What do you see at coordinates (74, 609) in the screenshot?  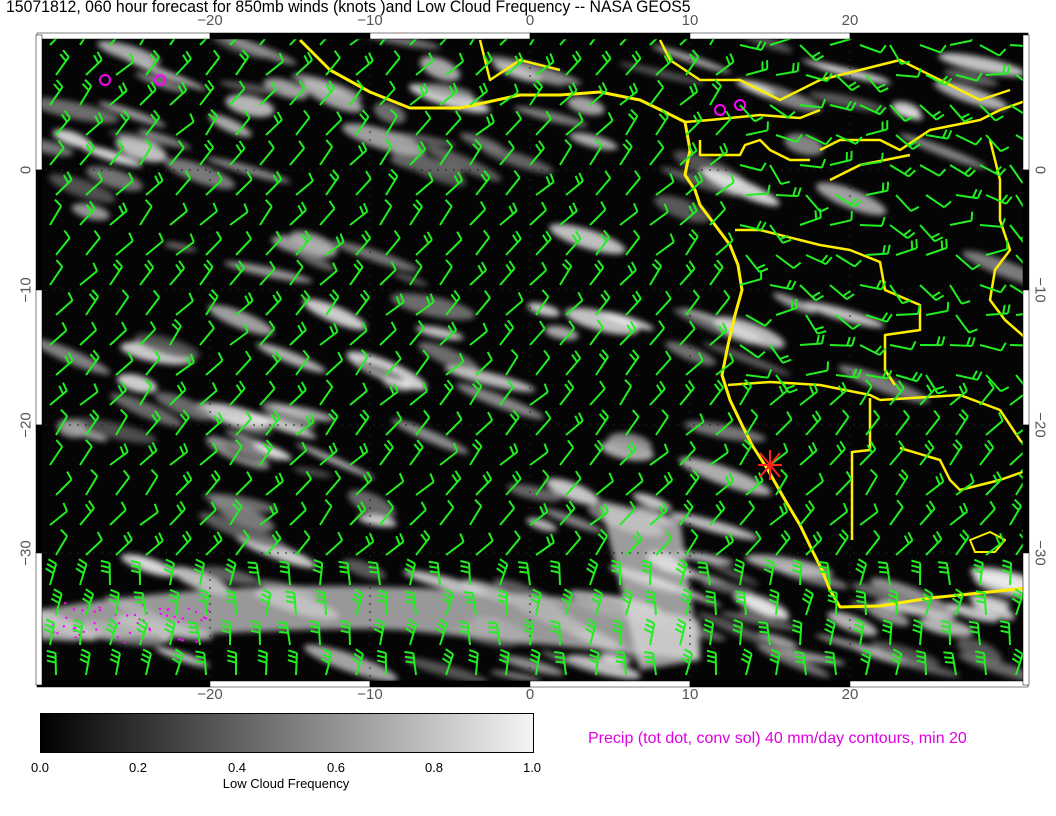 I see `precip-dot` at bounding box center [74, 609].